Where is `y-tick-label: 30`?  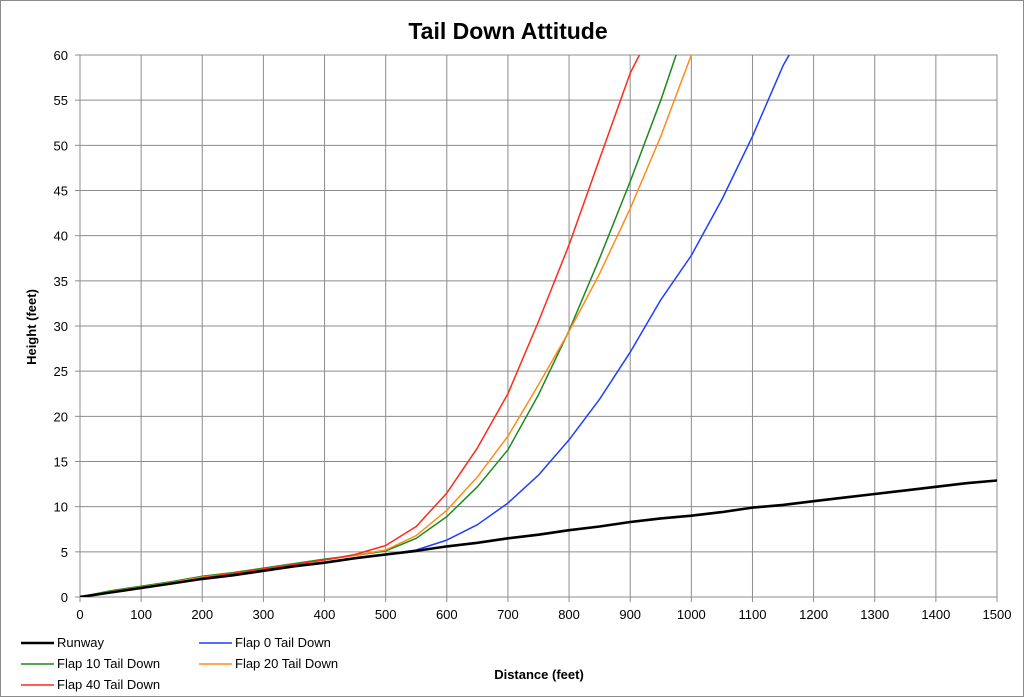 y-tick-label: 30 is located at coordinates (61, 326).